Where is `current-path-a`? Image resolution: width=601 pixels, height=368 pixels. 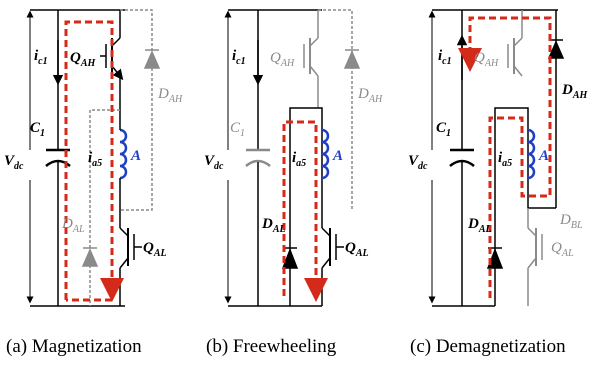
current-path-a is located at coordinates (94, 161).